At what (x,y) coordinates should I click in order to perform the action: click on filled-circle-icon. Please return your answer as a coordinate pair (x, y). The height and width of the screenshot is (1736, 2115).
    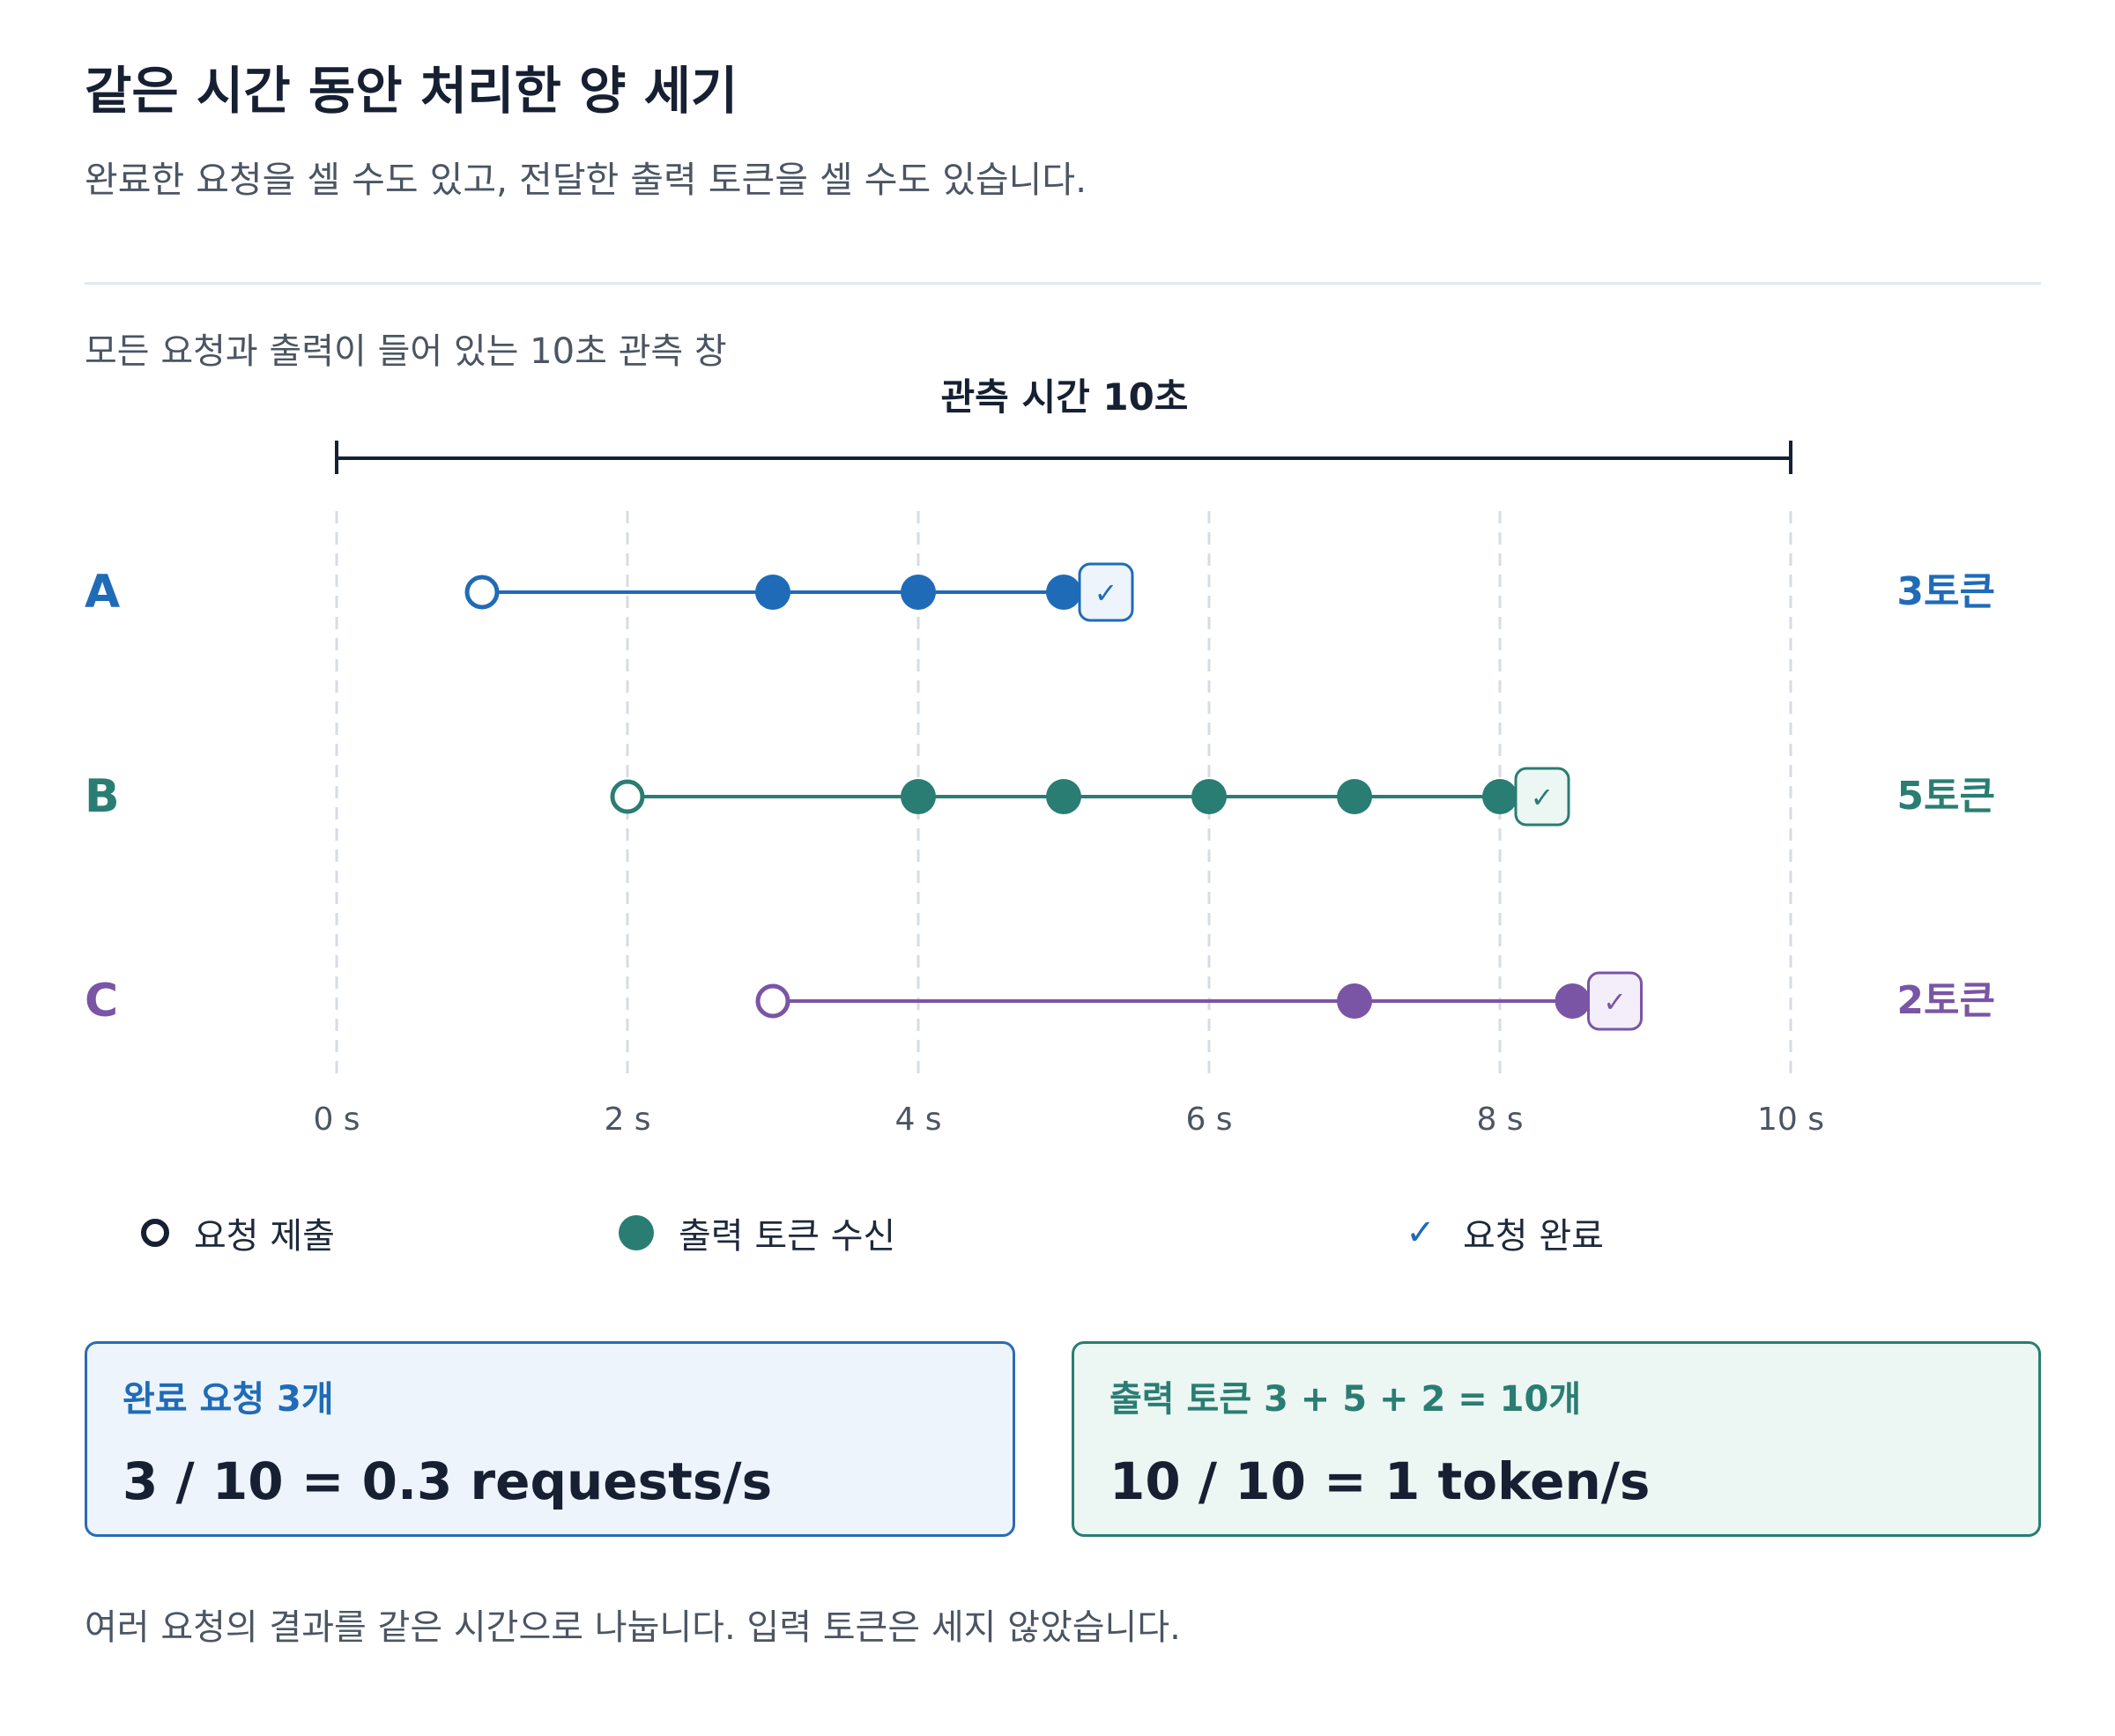
    Looking at the image, I should click on (636, 1232).